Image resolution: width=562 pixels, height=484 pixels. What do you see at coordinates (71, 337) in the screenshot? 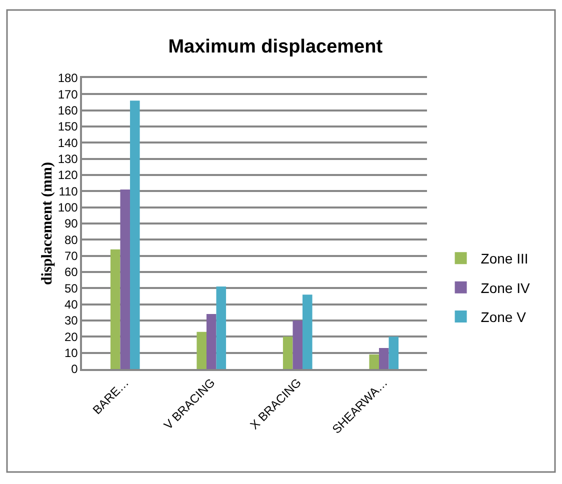
I see `y-tick-label: 20` at bounding box center [71, 337].